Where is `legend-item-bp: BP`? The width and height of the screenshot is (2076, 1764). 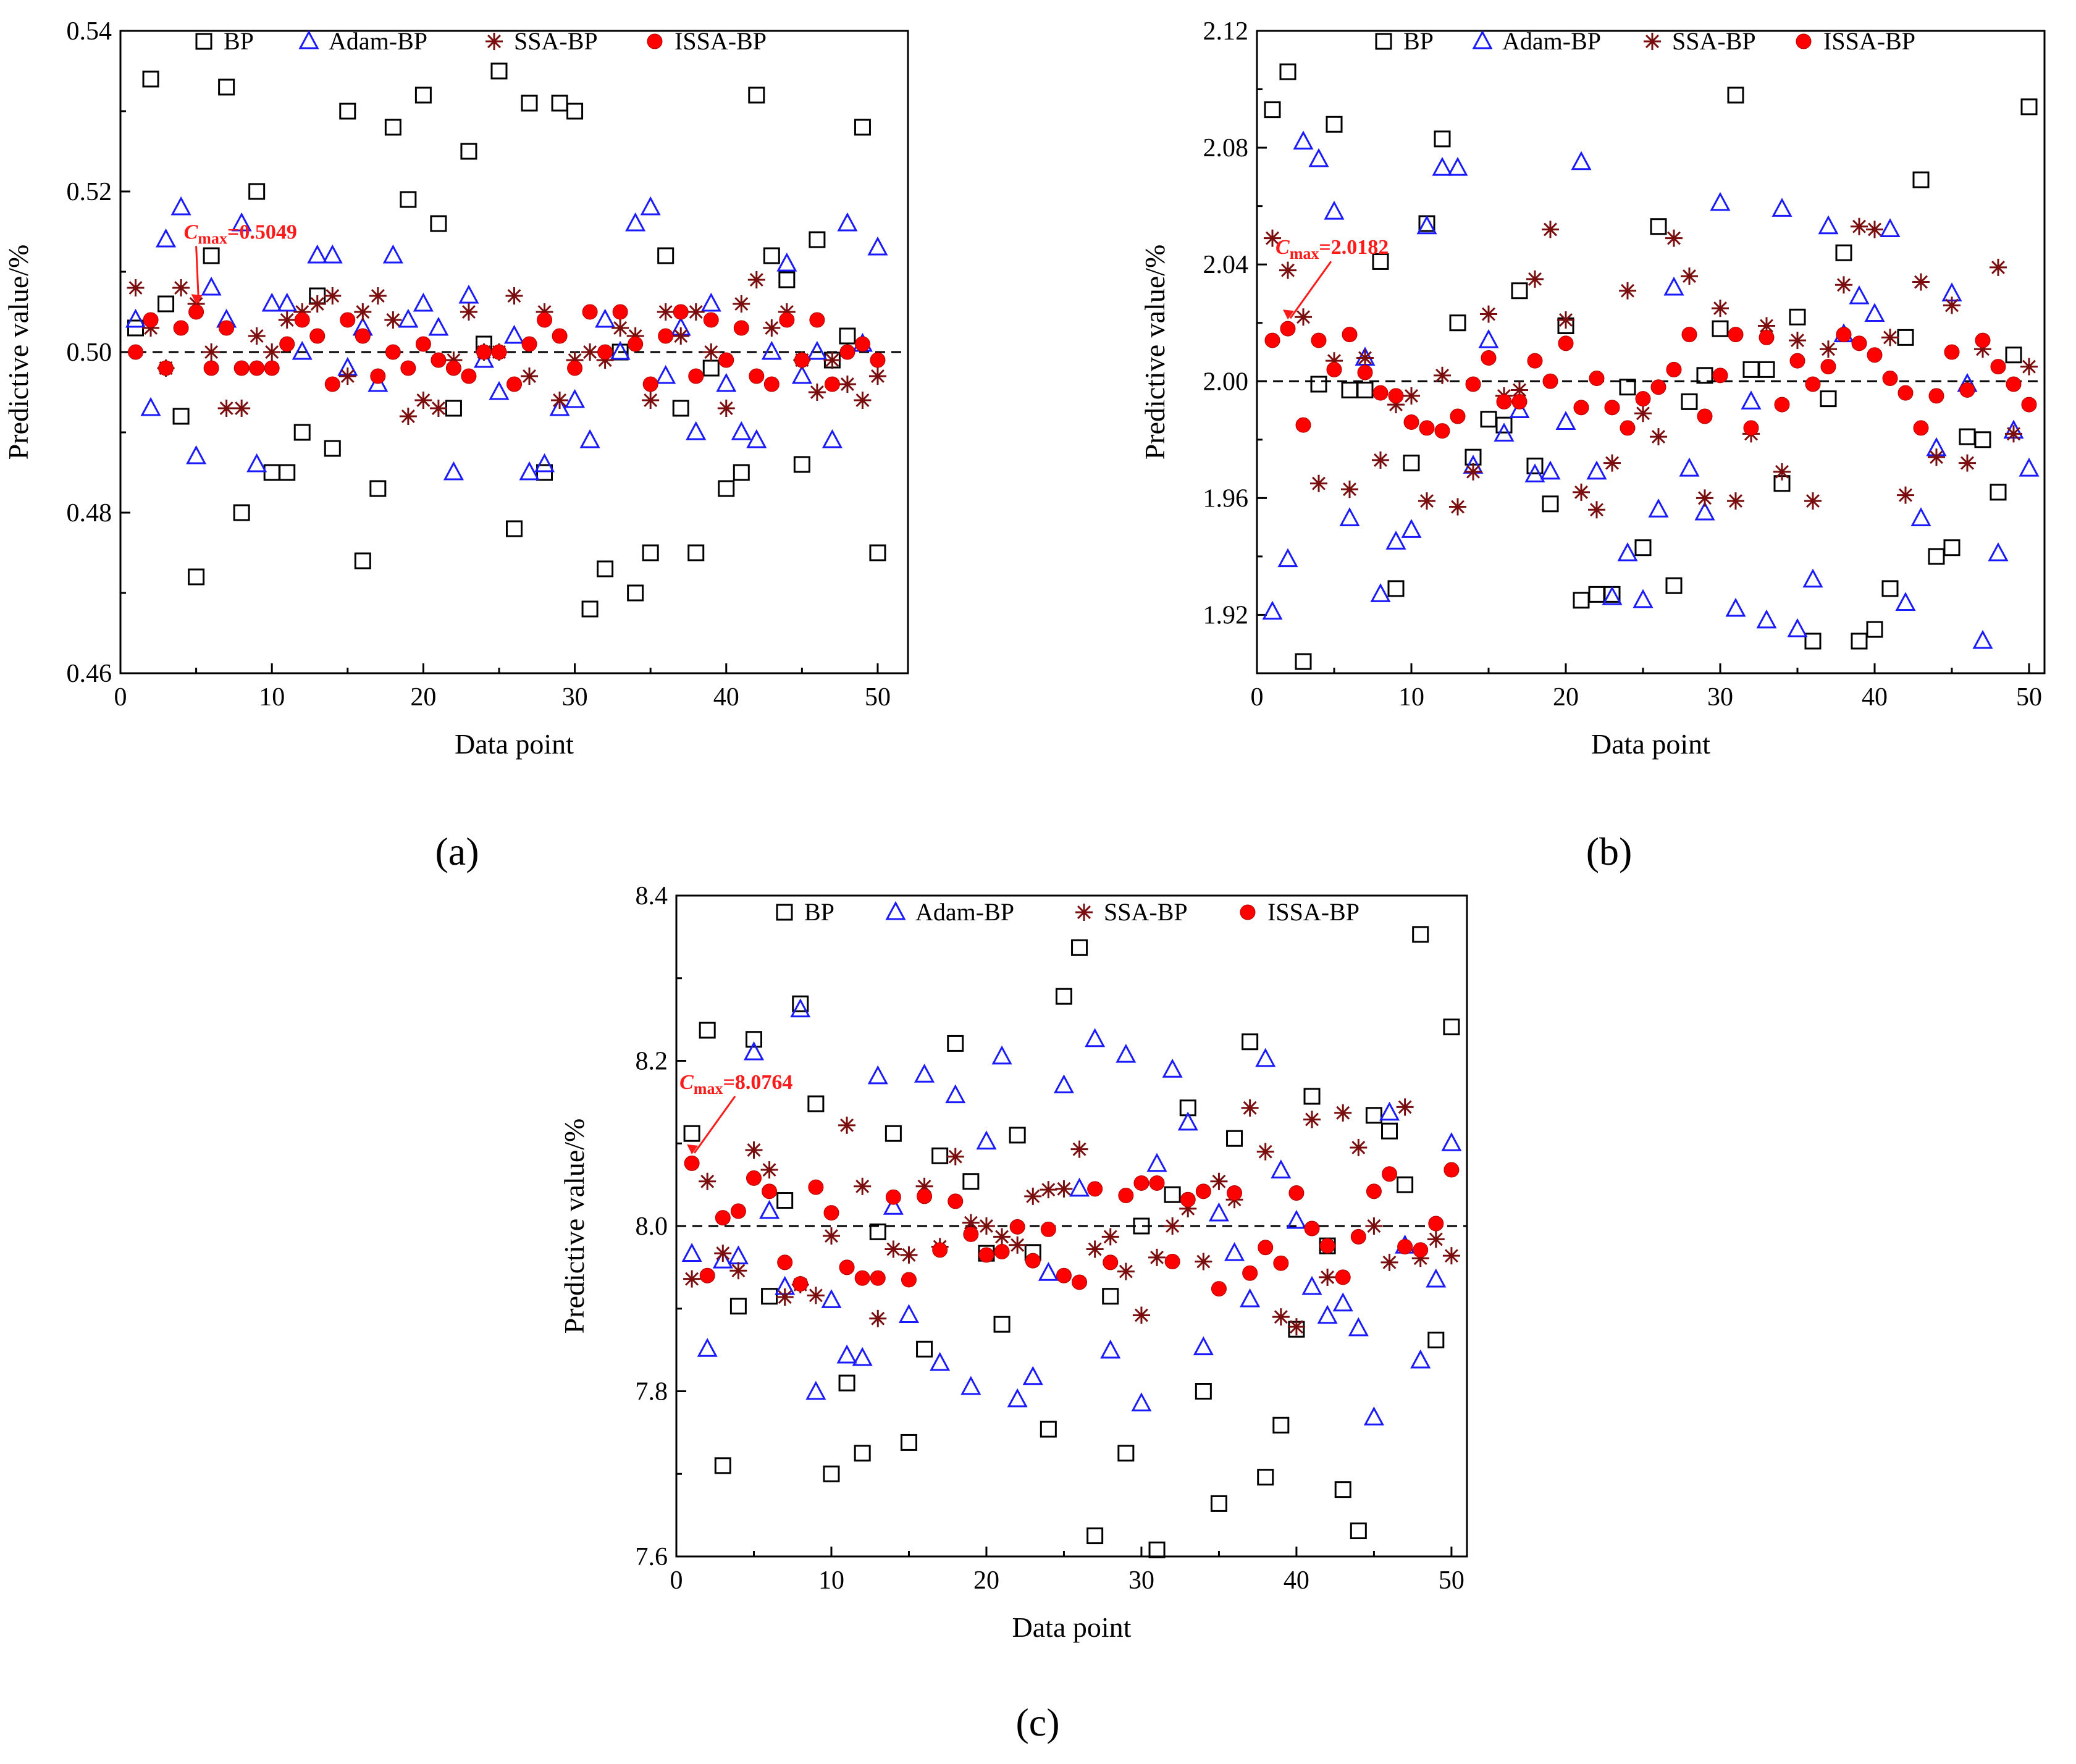 legend-item-bp: BP is located at coordinates (224, 41).